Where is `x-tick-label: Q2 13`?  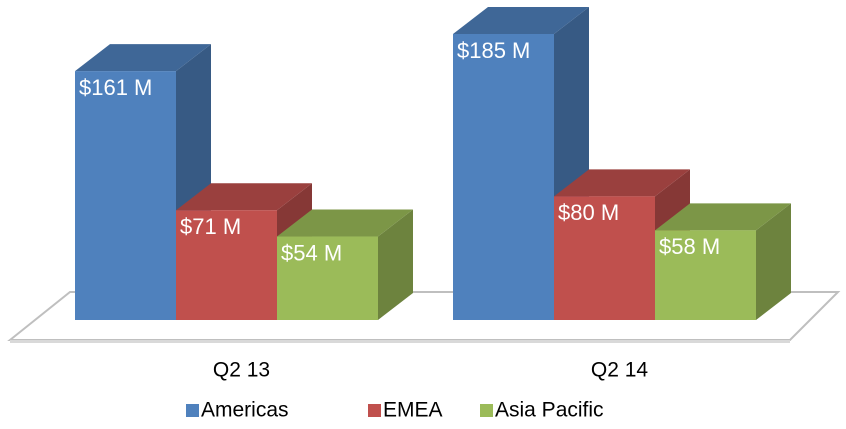 x-tick-label: Q2 13 is located at coordinates (241, 370).